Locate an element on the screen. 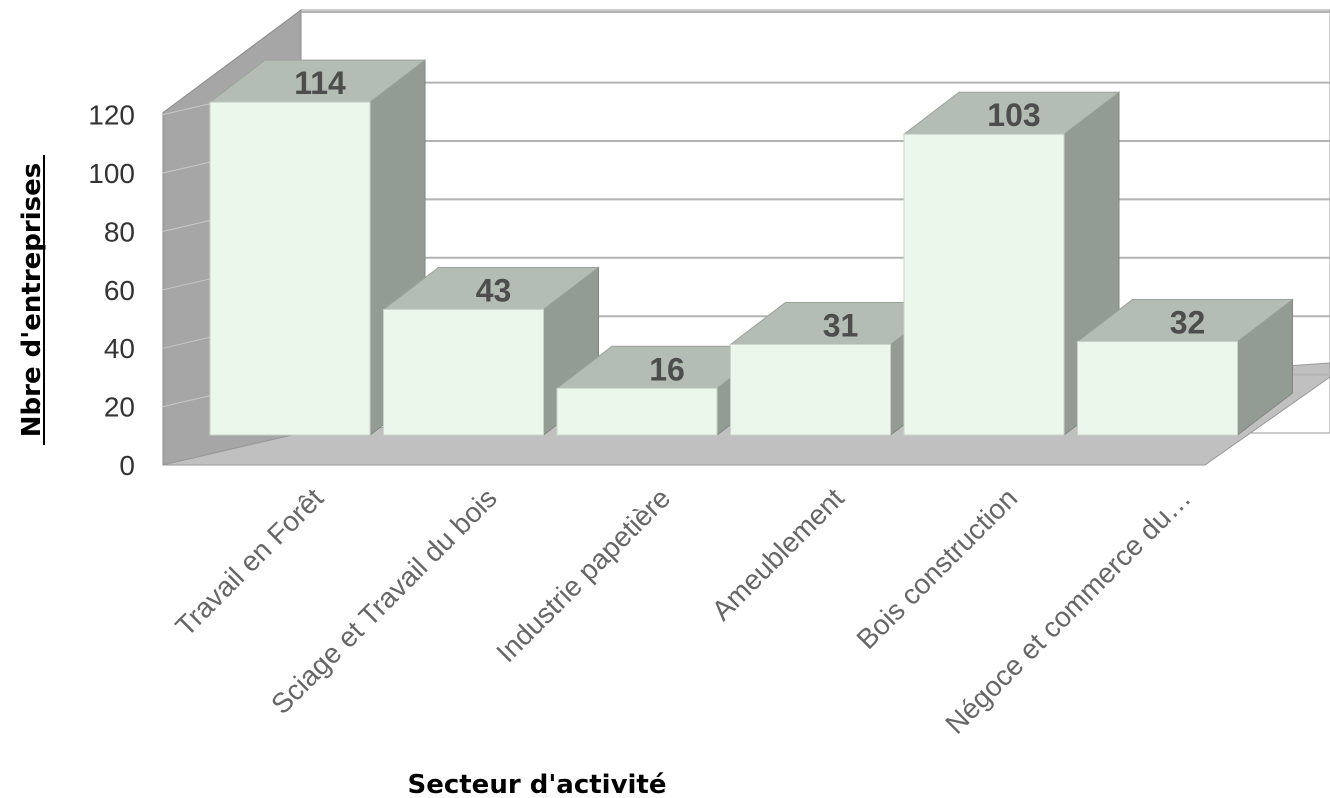 The image size is (1330, 798). x-axis-title: Secteur d'activité is located at coordinates (536, 784).